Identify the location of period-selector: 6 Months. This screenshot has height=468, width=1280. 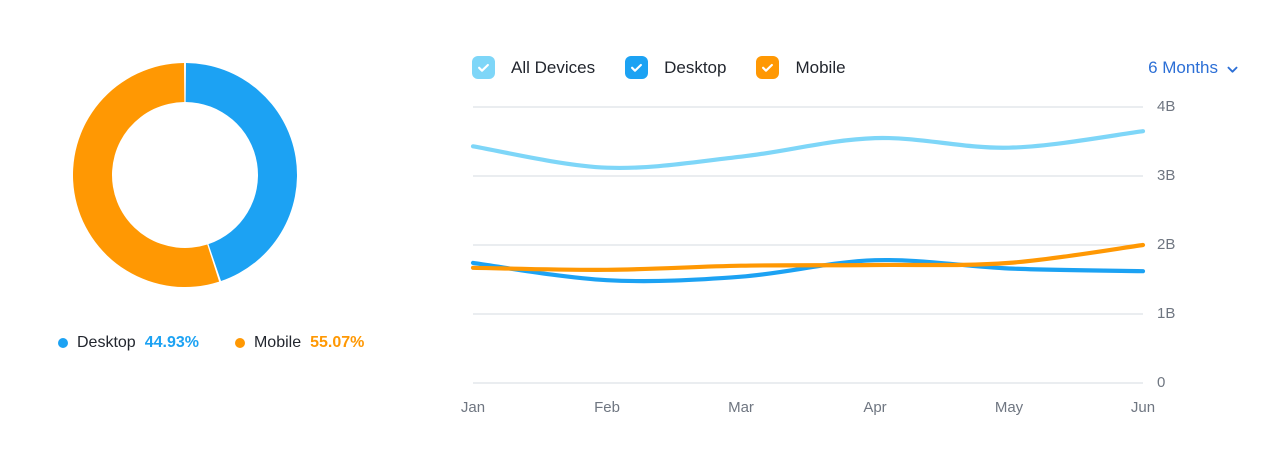
(1194, 68).